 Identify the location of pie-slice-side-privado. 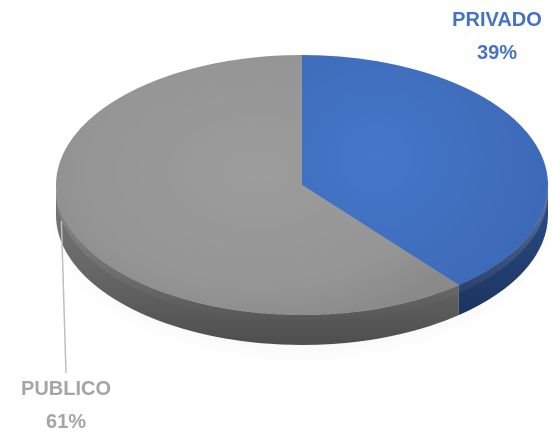
(503, 250).